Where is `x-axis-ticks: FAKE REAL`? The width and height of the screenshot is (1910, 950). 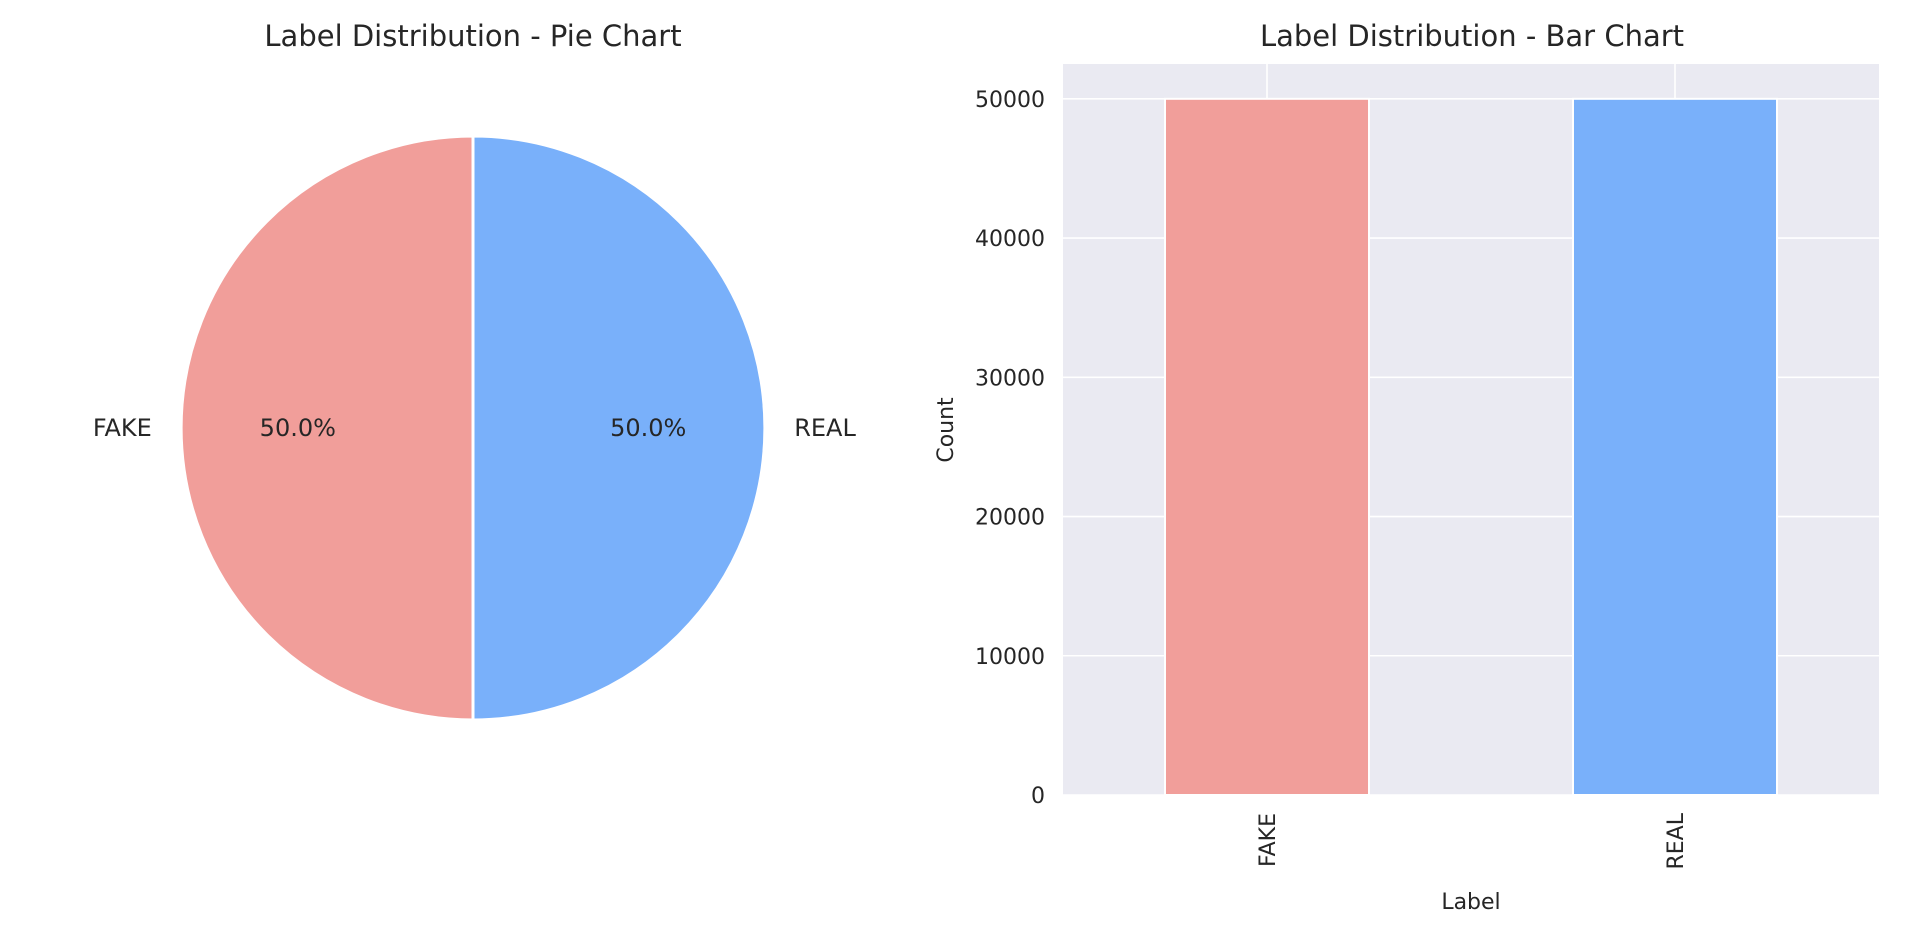 x-axis-ticks: FAKE REAL is located at coordinates (1472, 840).